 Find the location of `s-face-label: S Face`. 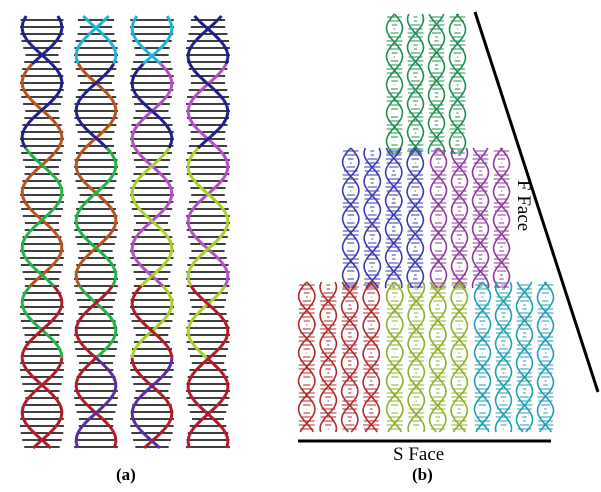

s-face-label: S Face is located at coordinates (418, 455).